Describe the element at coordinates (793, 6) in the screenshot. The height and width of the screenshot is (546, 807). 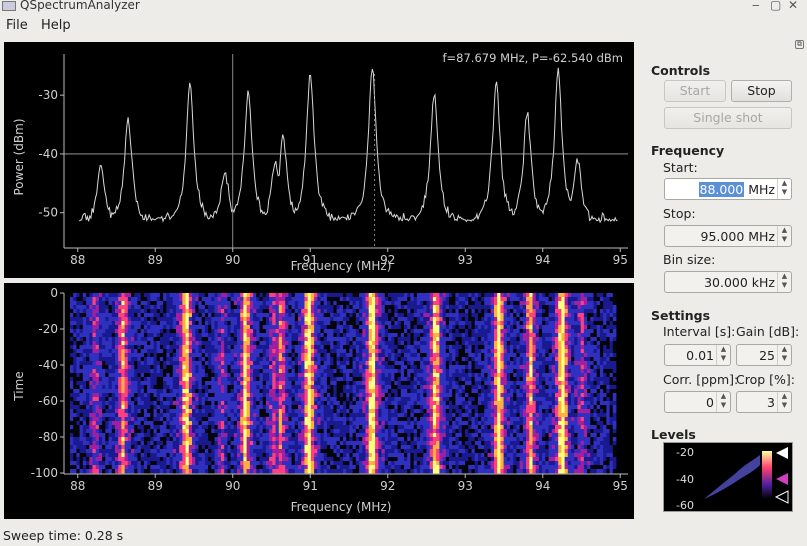
I see `close-button: ✕` at that location.